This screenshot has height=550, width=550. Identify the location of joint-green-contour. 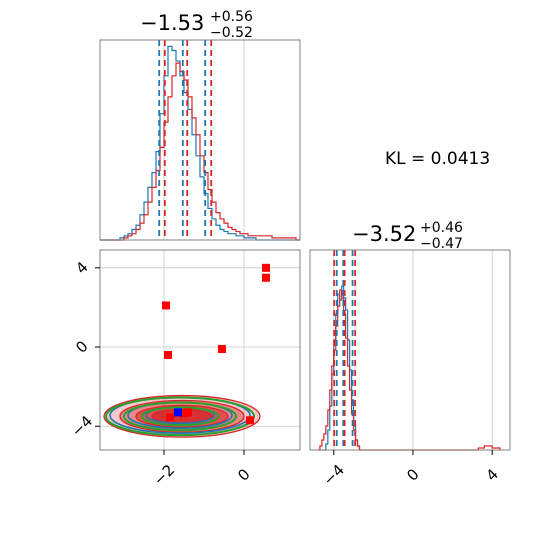
(180, 416).